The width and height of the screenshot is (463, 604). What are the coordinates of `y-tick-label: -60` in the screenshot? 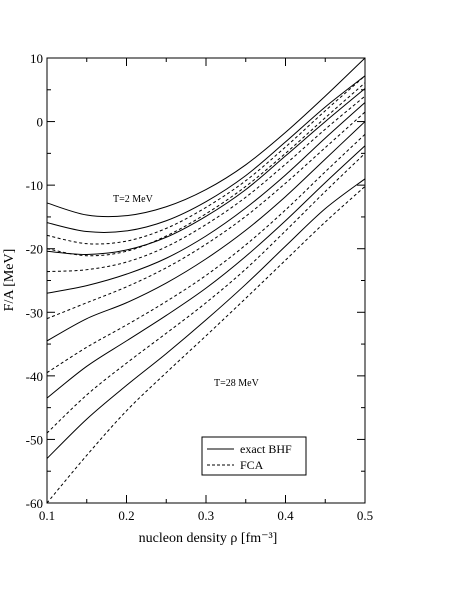 It's located at (34, 503).